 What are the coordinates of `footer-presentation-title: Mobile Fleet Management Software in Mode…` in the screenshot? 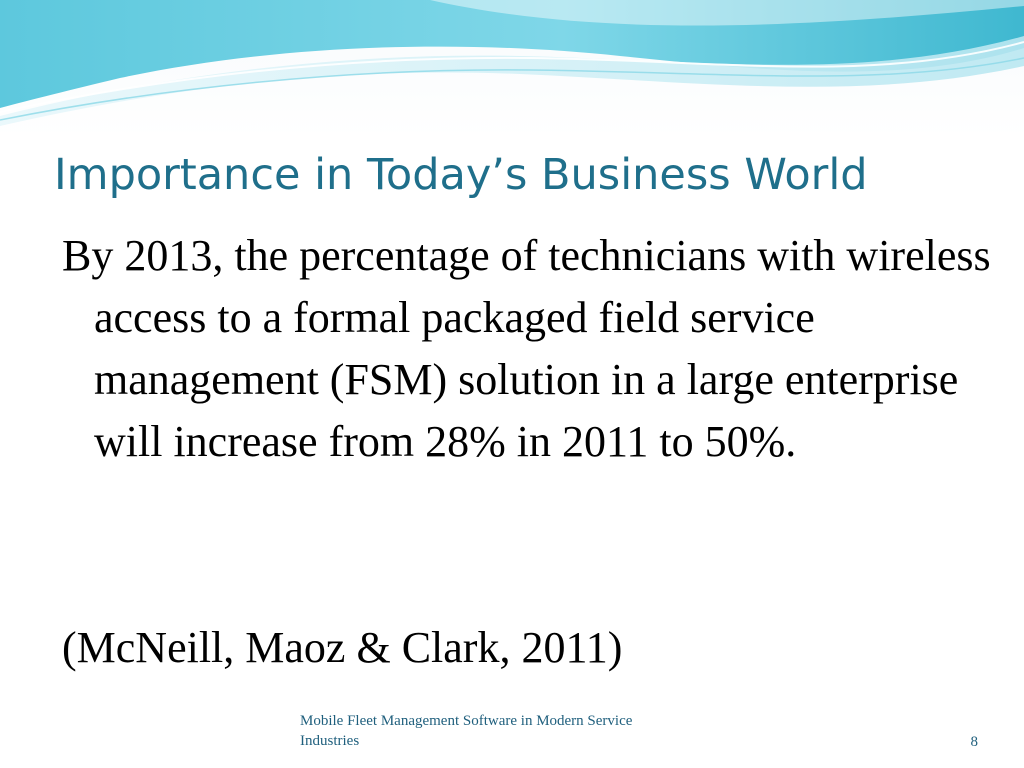 It's located at (466, 731).